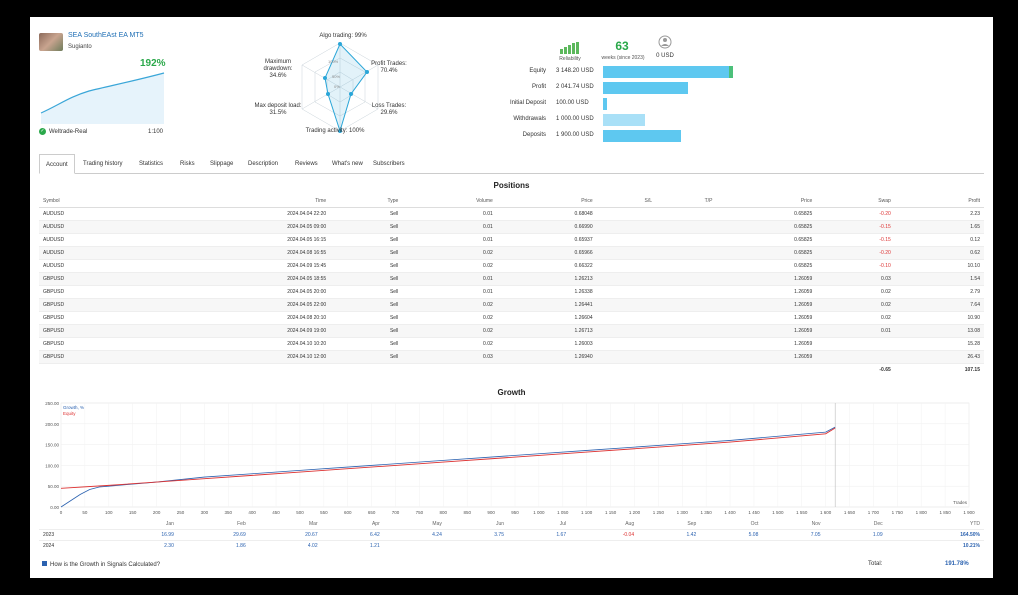  What do you see at coordinates (570, 50) in the screenshot?
I see `reliability-icon` at bounding box center [570, 50].